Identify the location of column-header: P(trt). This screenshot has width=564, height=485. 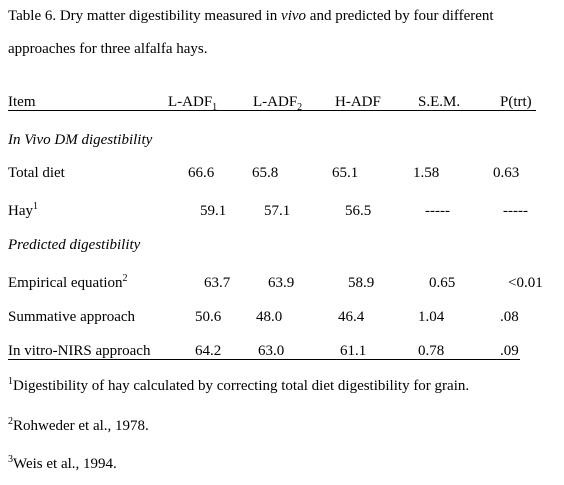
(516, 102).